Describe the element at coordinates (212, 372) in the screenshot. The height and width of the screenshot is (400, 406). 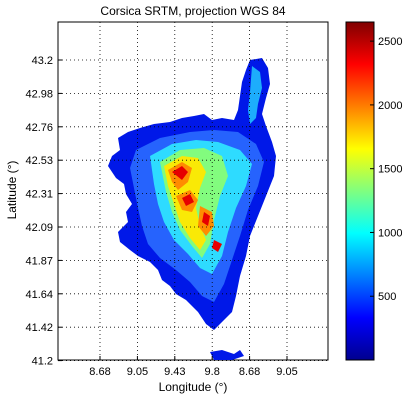
I see `x-tick-label: 9.8` at that location.